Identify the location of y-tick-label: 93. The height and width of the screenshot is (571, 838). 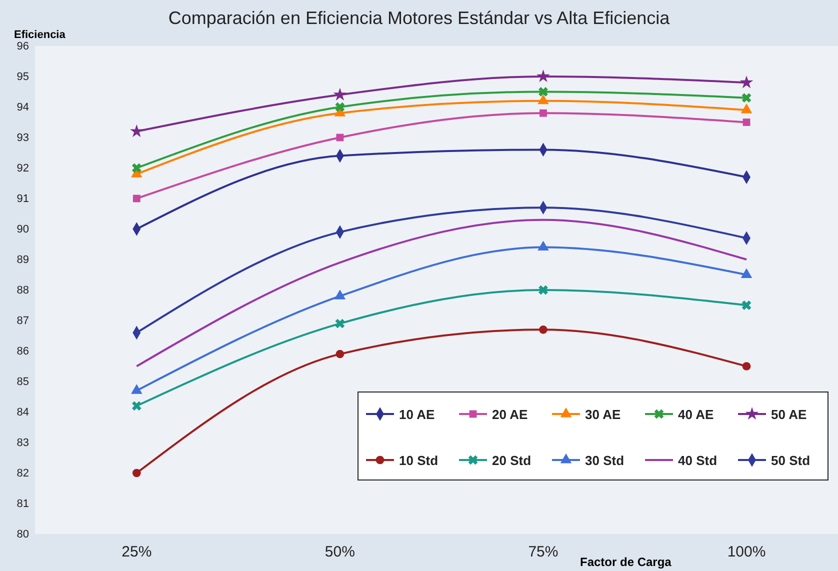
(22, 138).